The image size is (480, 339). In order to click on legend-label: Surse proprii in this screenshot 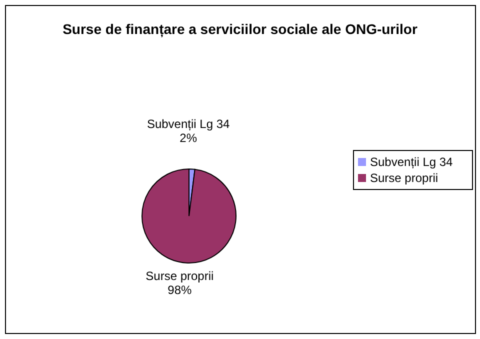, I will do `click(404, 177)`.